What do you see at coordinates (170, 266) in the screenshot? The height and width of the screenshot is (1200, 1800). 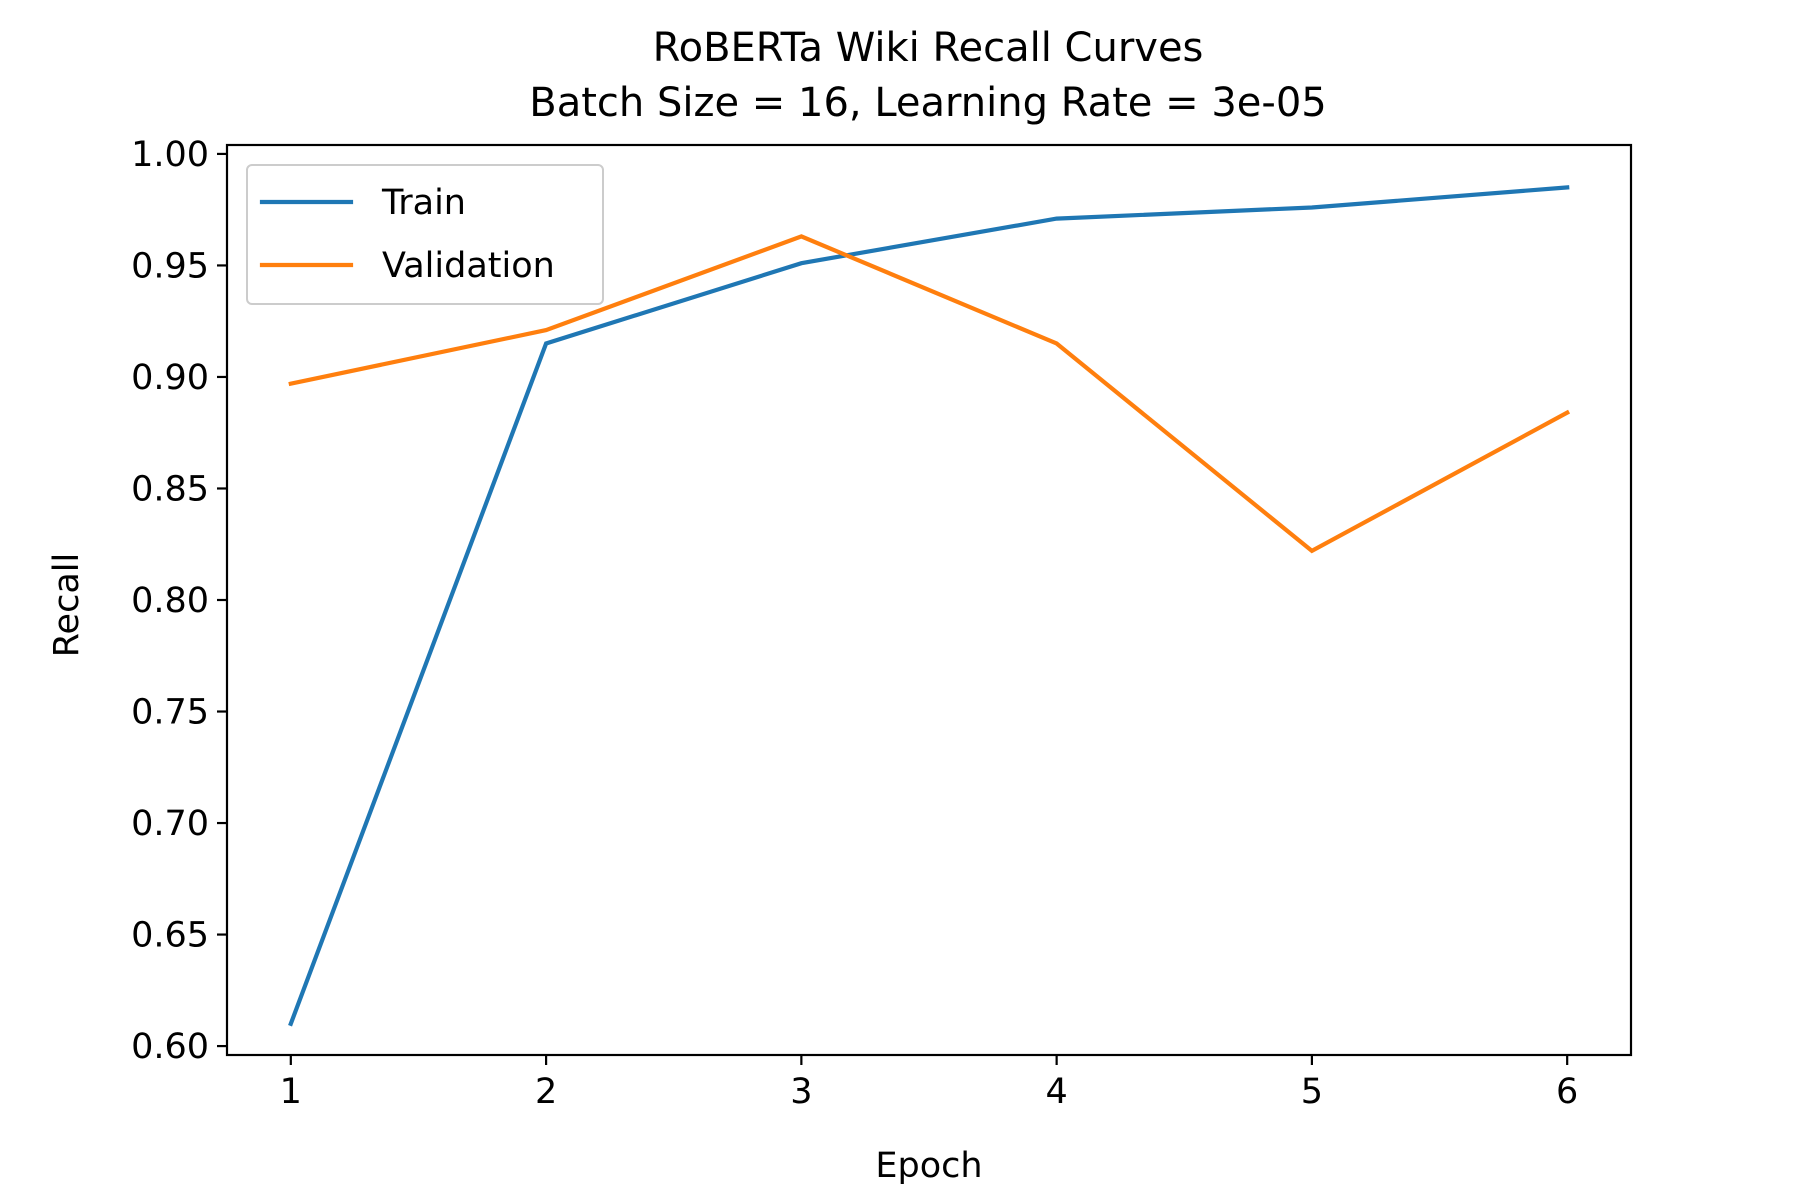 I see `y-tick-label: 0.95` at bounding box center [170, 266].